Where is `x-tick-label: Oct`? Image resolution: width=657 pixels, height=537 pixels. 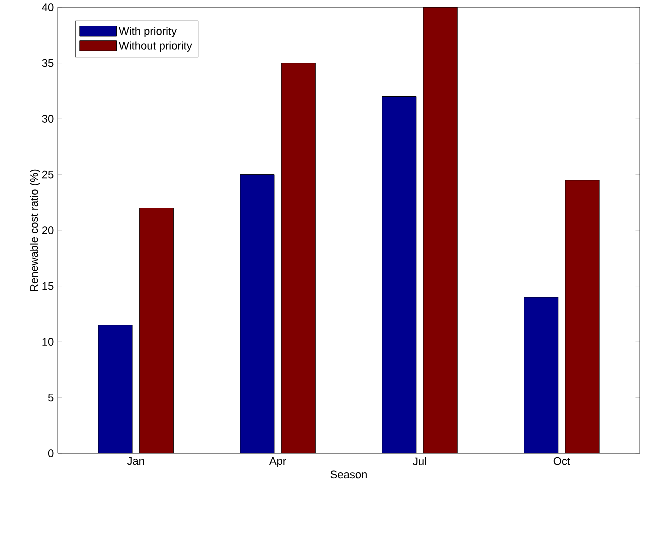 x-tick-label: Oct is located at coordinates (562, 462).